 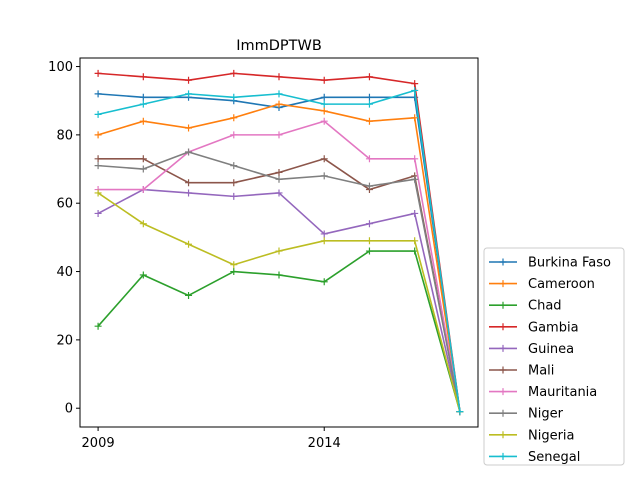 What do you see at coordinates (98, 159) in the screenshot?
I see `data-point-mali-2009` at bounding box center [98, 159].